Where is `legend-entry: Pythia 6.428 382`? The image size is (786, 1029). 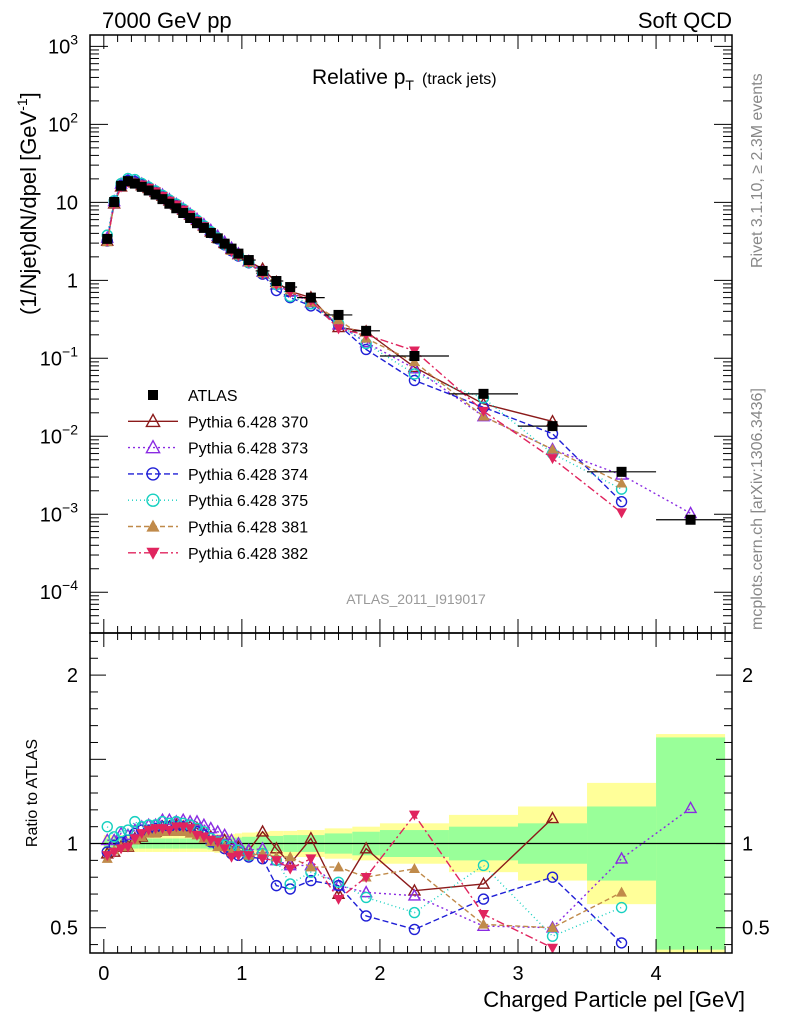
legend-entry: Pythia 6.428 382 is located at coordinates (218, 554).